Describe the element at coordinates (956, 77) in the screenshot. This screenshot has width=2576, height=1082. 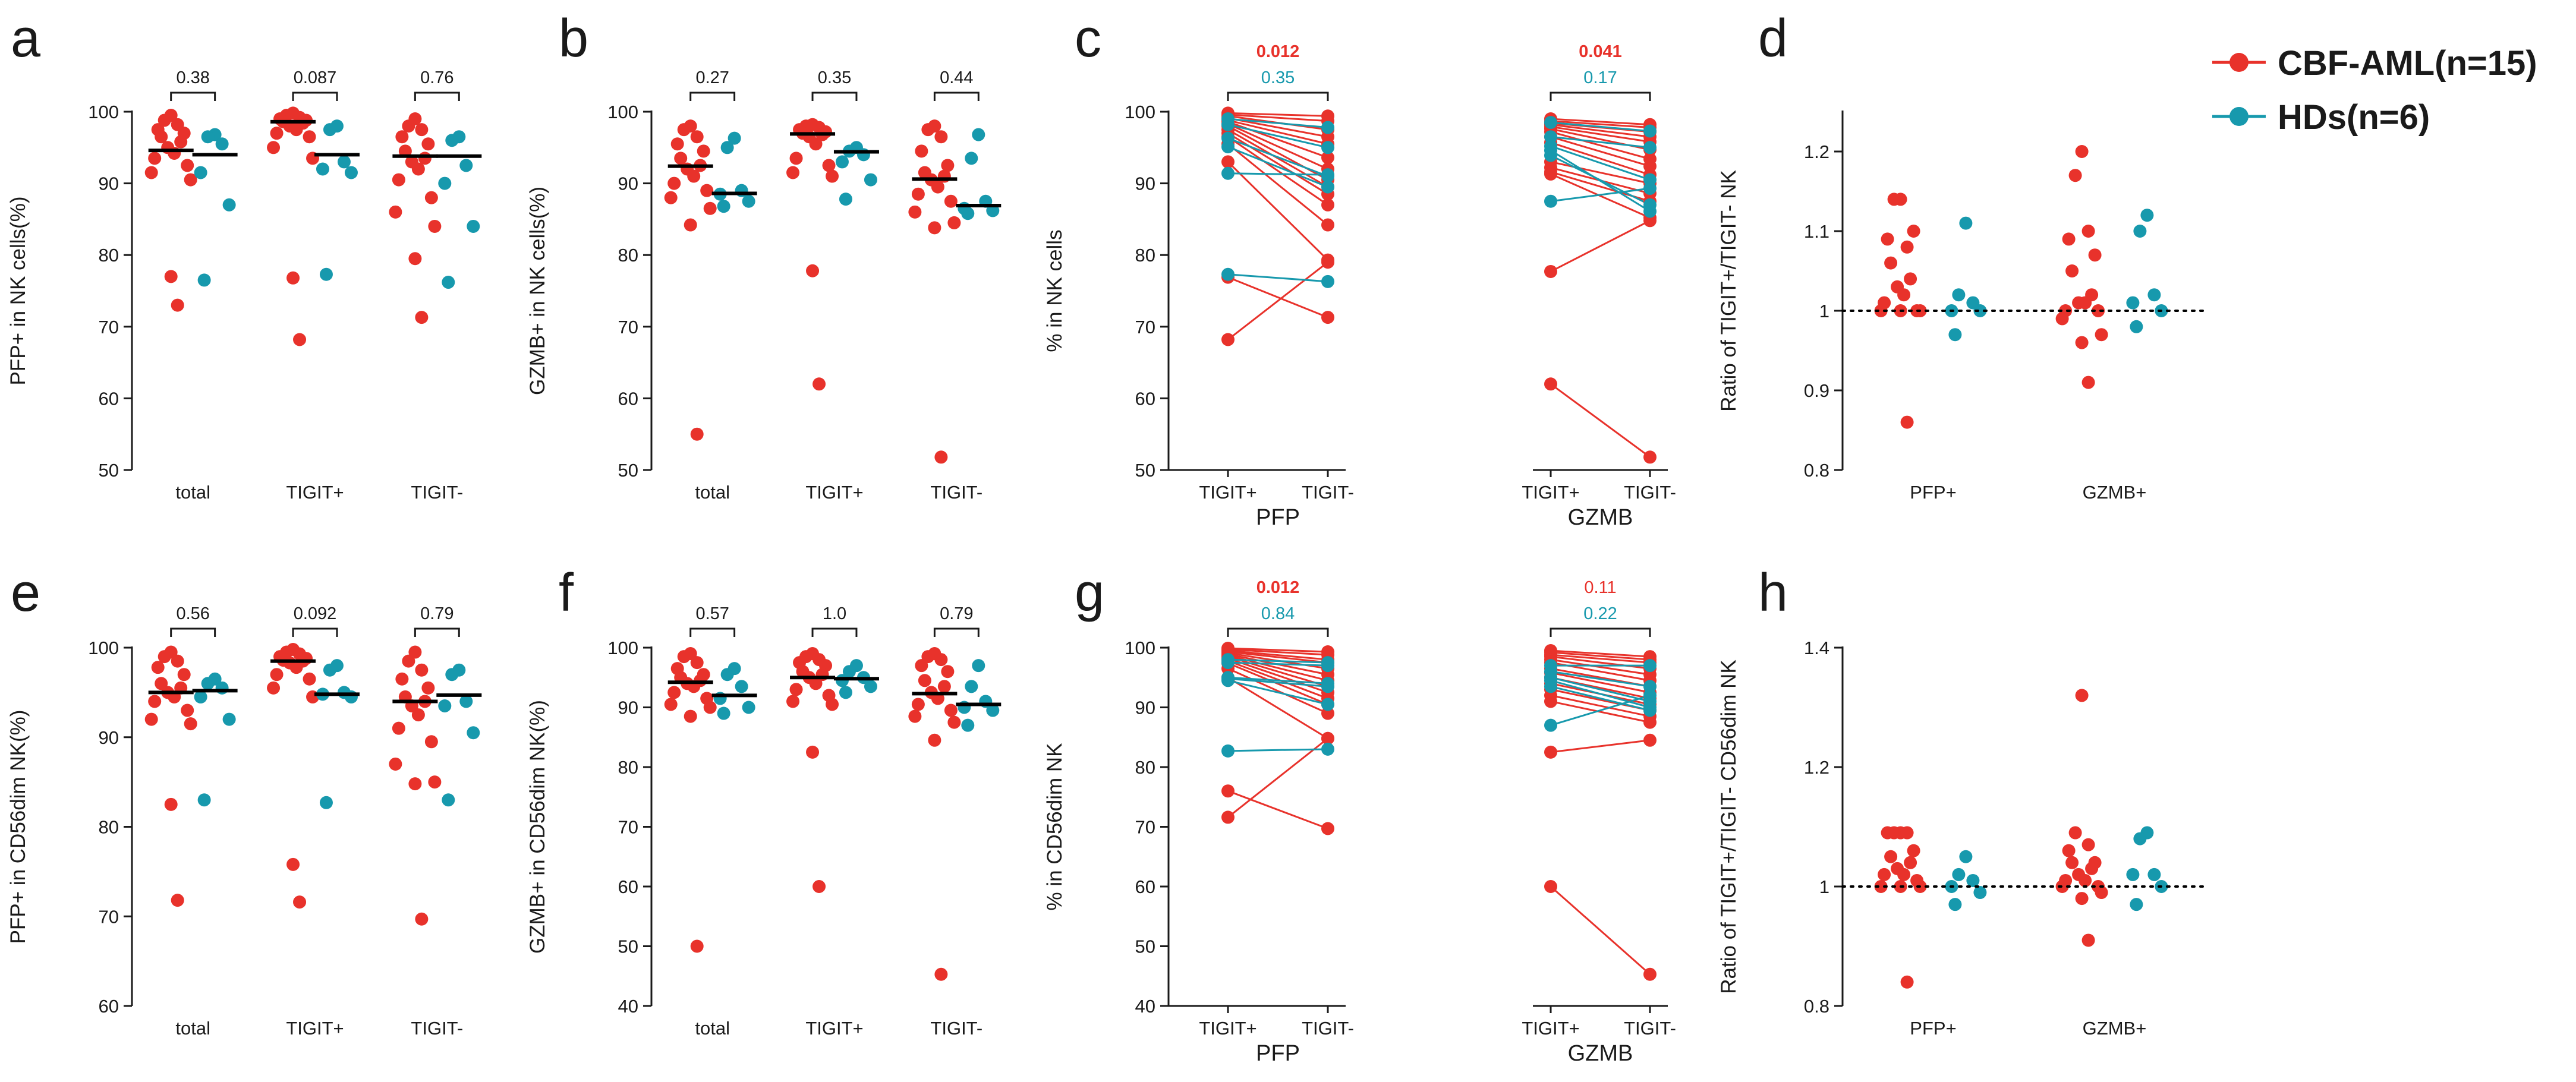
I see `pvalue-label: 0.44` at that location.